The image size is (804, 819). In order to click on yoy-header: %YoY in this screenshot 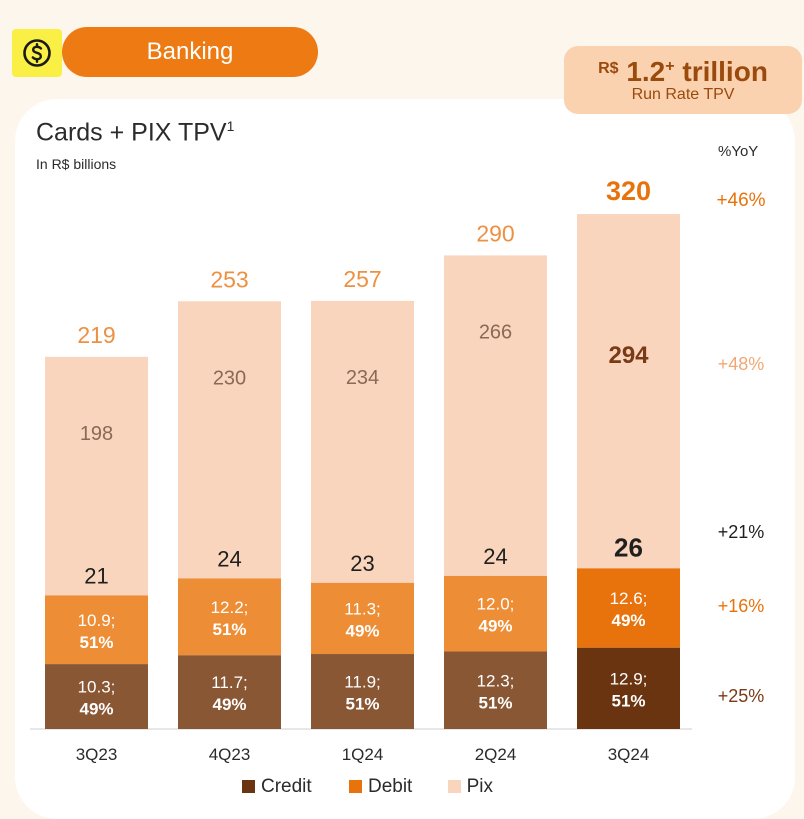, I will do `click(738, 151)`.